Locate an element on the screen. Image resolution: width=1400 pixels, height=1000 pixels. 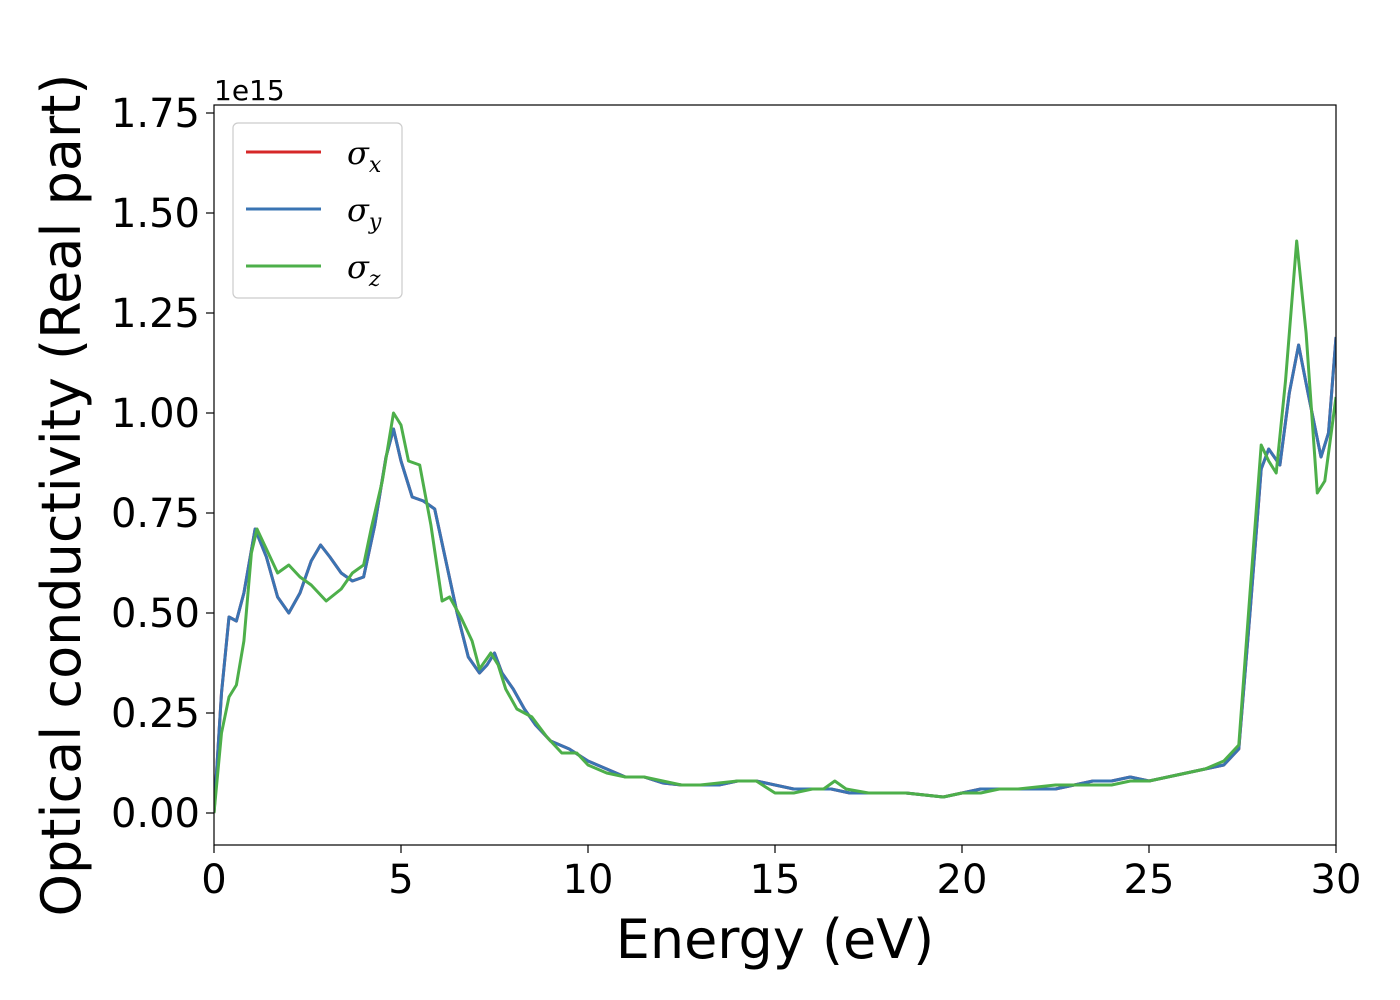
y-tick-label: 1.00 is located at coordinates (155, 414).